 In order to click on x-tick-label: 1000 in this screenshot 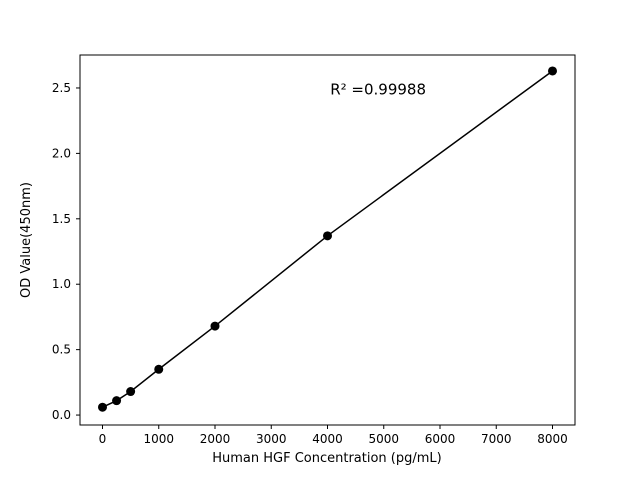, I will do `click(158, 439)`.